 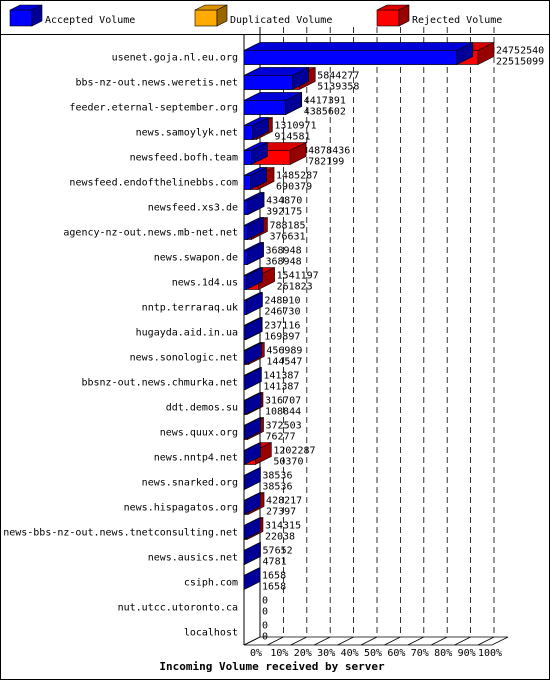 What do you see at coordinates (282, 326) in the screenshot?
I see `value-label-total: 237116` at bounding box center [282, 326].